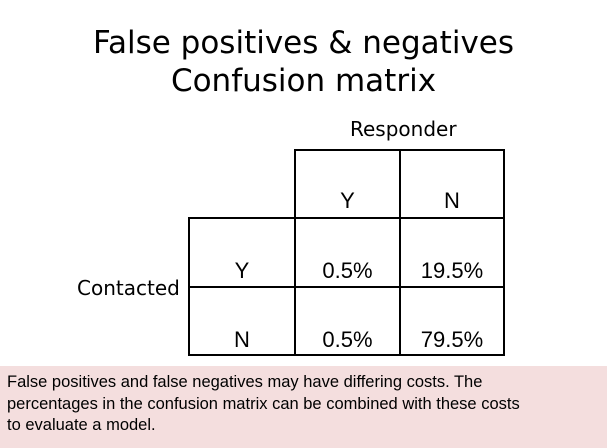  I want to click on row-group-label: Contacted, so click(128, 288).